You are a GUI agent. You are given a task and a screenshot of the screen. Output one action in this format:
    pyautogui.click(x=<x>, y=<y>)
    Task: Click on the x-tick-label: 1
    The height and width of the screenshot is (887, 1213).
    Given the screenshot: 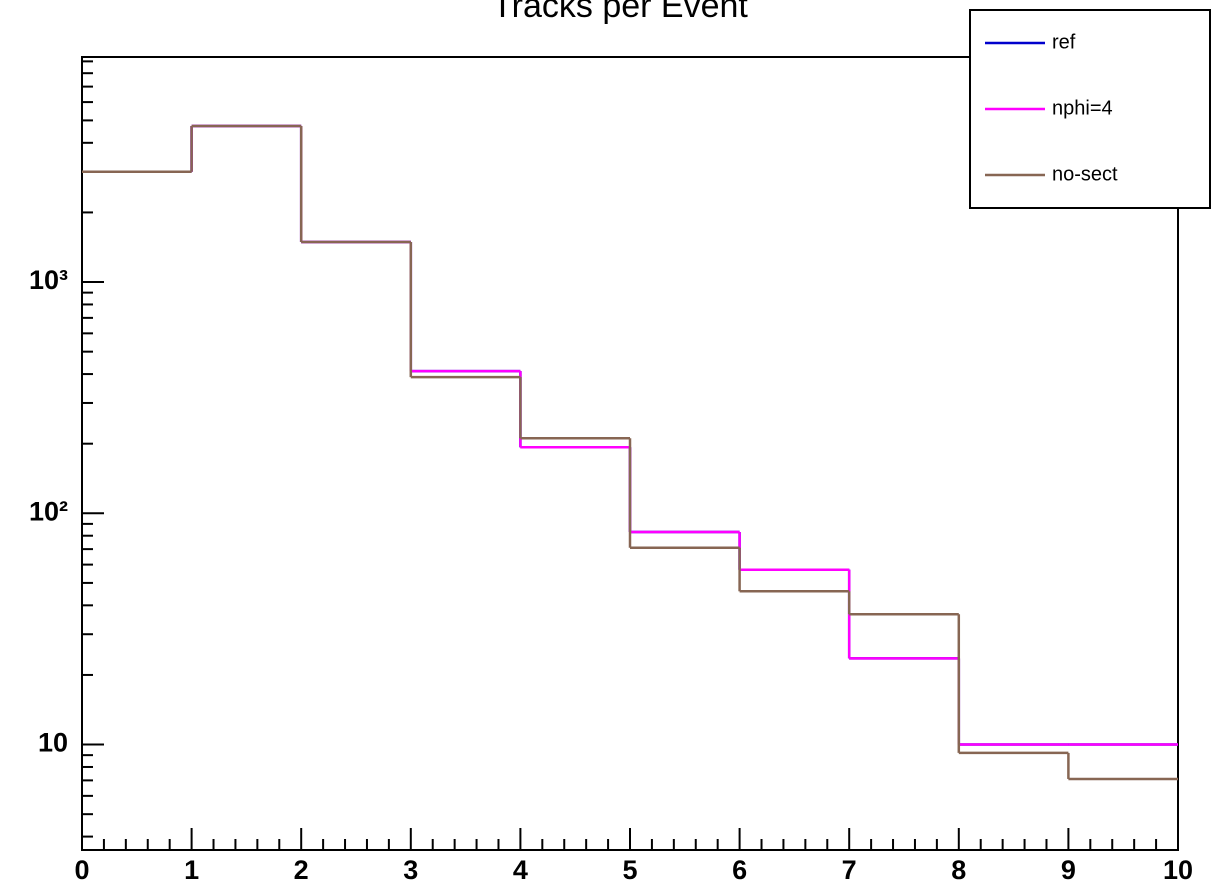 What is the action you would take?
    pyautogui.click(x=191, y=870)
    